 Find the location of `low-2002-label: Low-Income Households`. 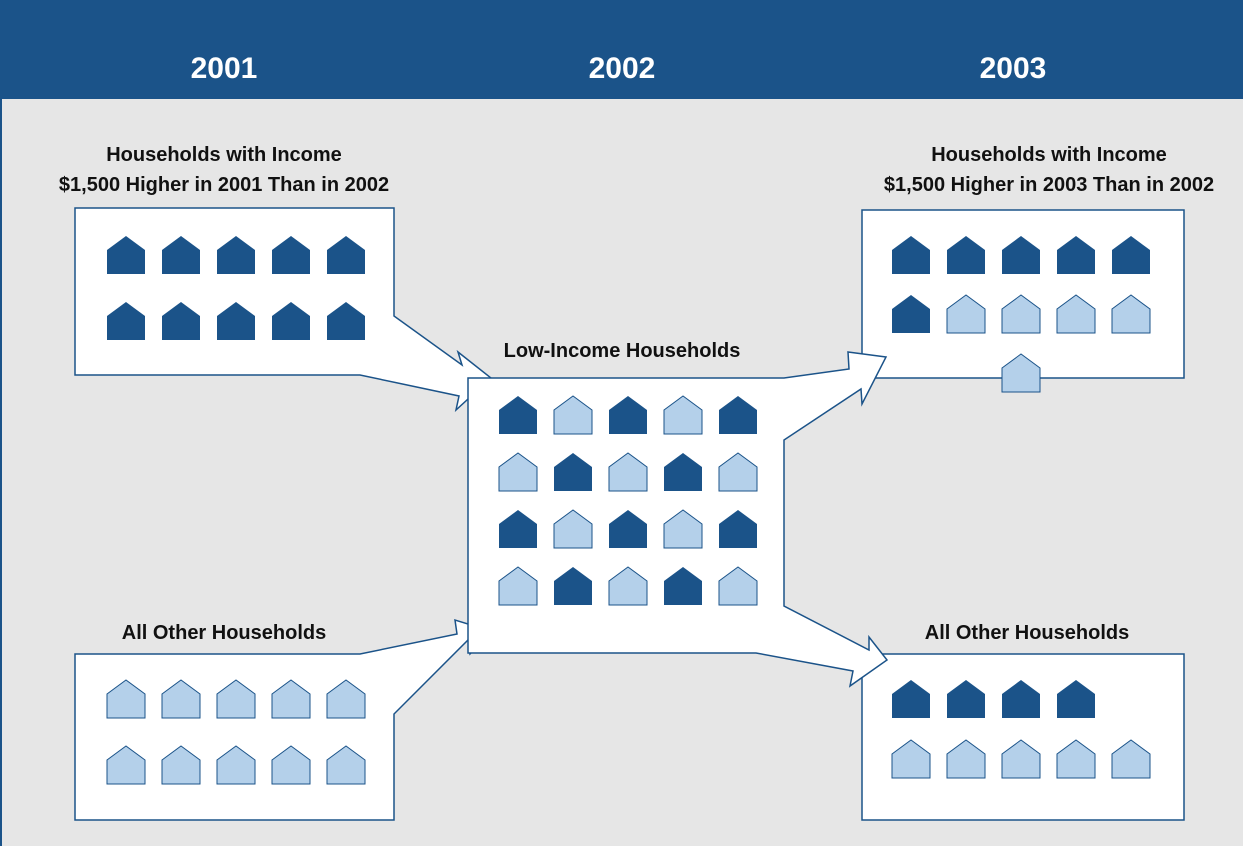

low-2002-label: Low-Income Households is located at coordinates (622, 351).